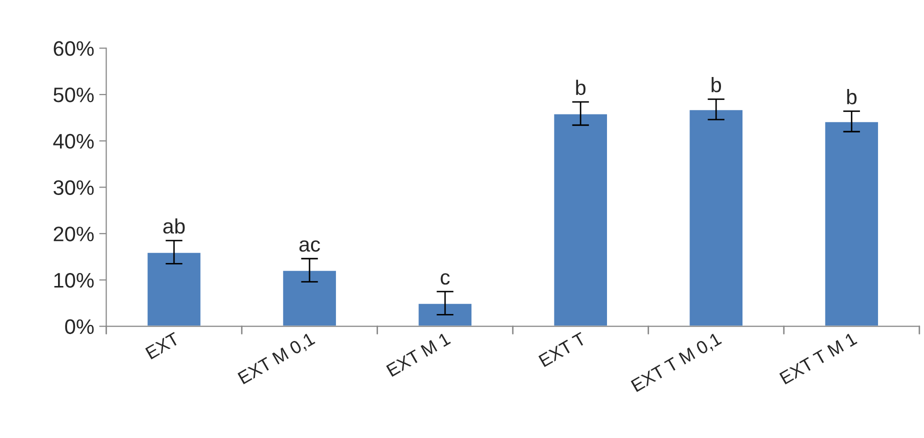  What do you see at coordinates (445, 279) in the screenshot?
I see `annotation: c` at bounding box center [445, 279].